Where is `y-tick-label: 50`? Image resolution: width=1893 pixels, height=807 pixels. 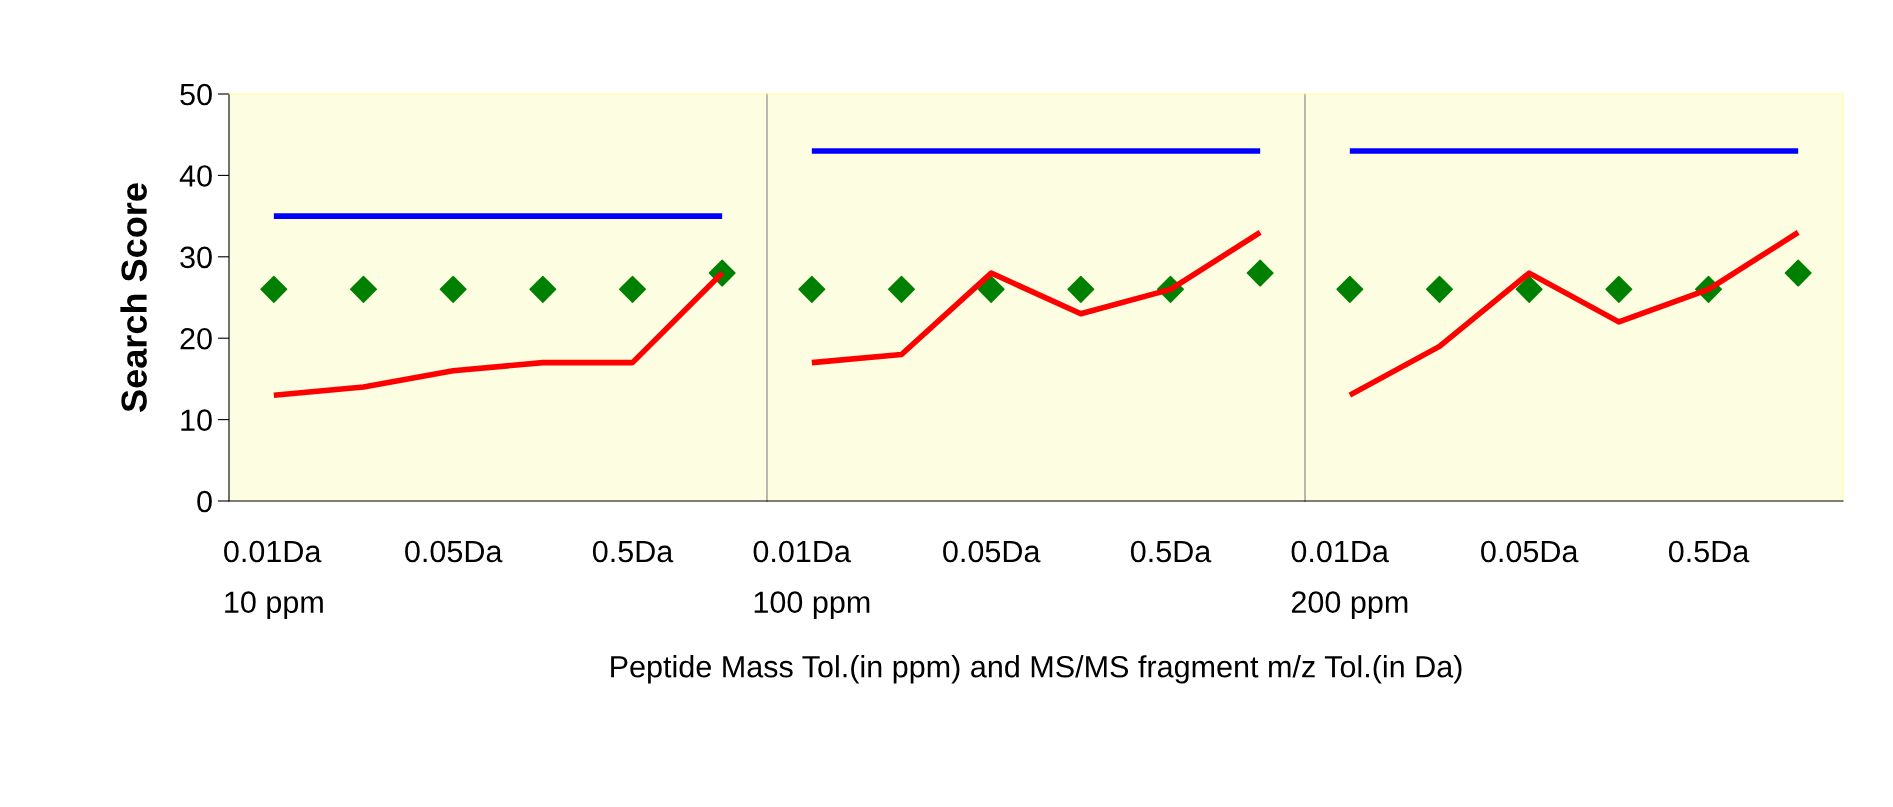 y-tick-label: 50 is located at coordinates (196, 94).